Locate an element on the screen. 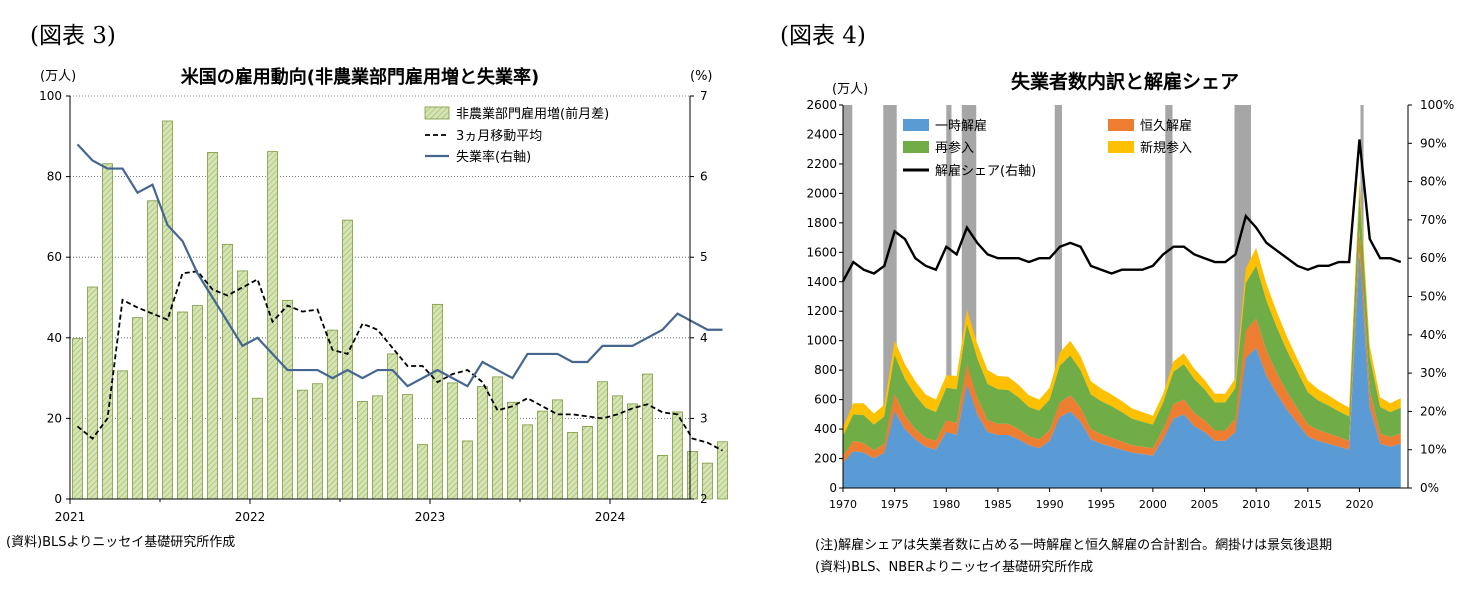 This screenshot has height=596, width=1476. legend-label-bars: 非農業部門雇用増(前月差) is located at coordinates (532, 114).